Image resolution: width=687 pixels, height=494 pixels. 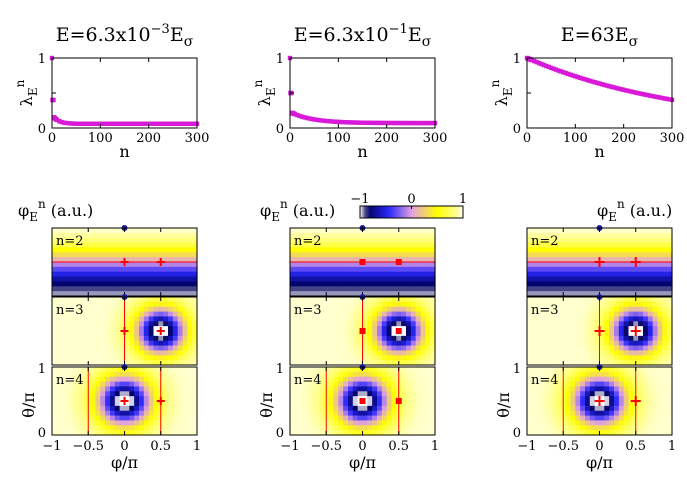 What do you see at coordinates (280, 129) in the screenshot?
I see `y-tick-label: 0` at bounding box center [280, 129].